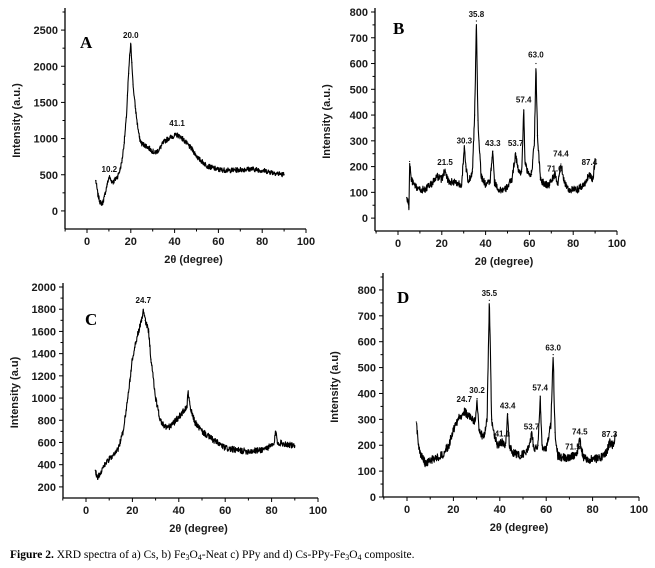  What do you see at coordinates (327, 121) in the screenshot?
I see `y-axis-title: Intensity (a.u.)` at bounding box center [327, 121].